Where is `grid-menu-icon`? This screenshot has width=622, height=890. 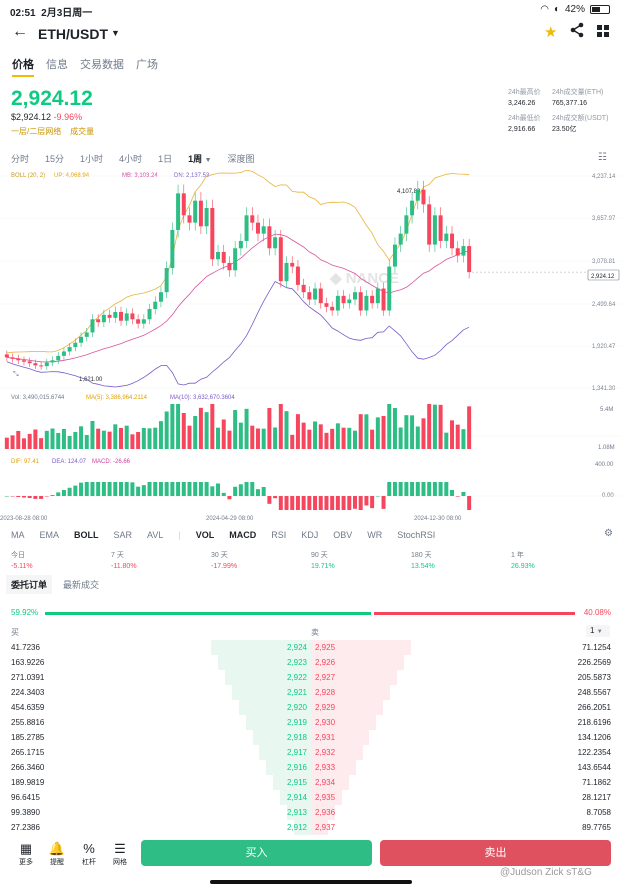
grid-menu-icon is located at coordinates (603, 33).